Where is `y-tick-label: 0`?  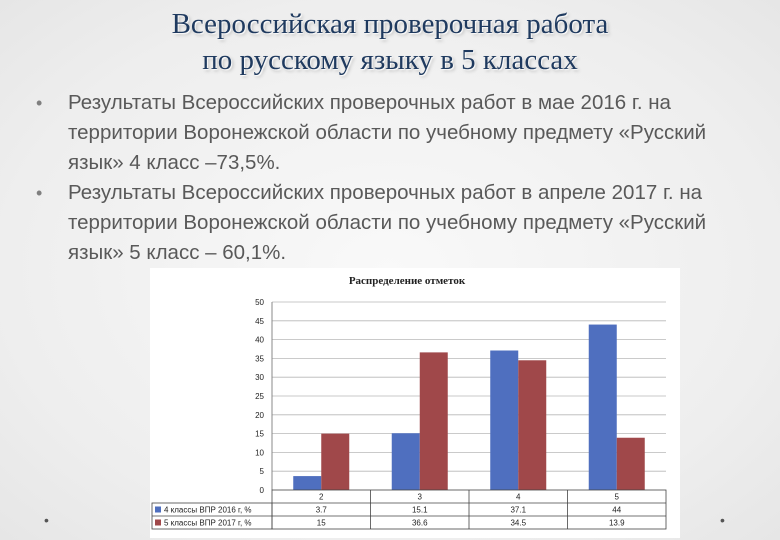
y-tick-label: 0 is located at coordinates (262, 490).